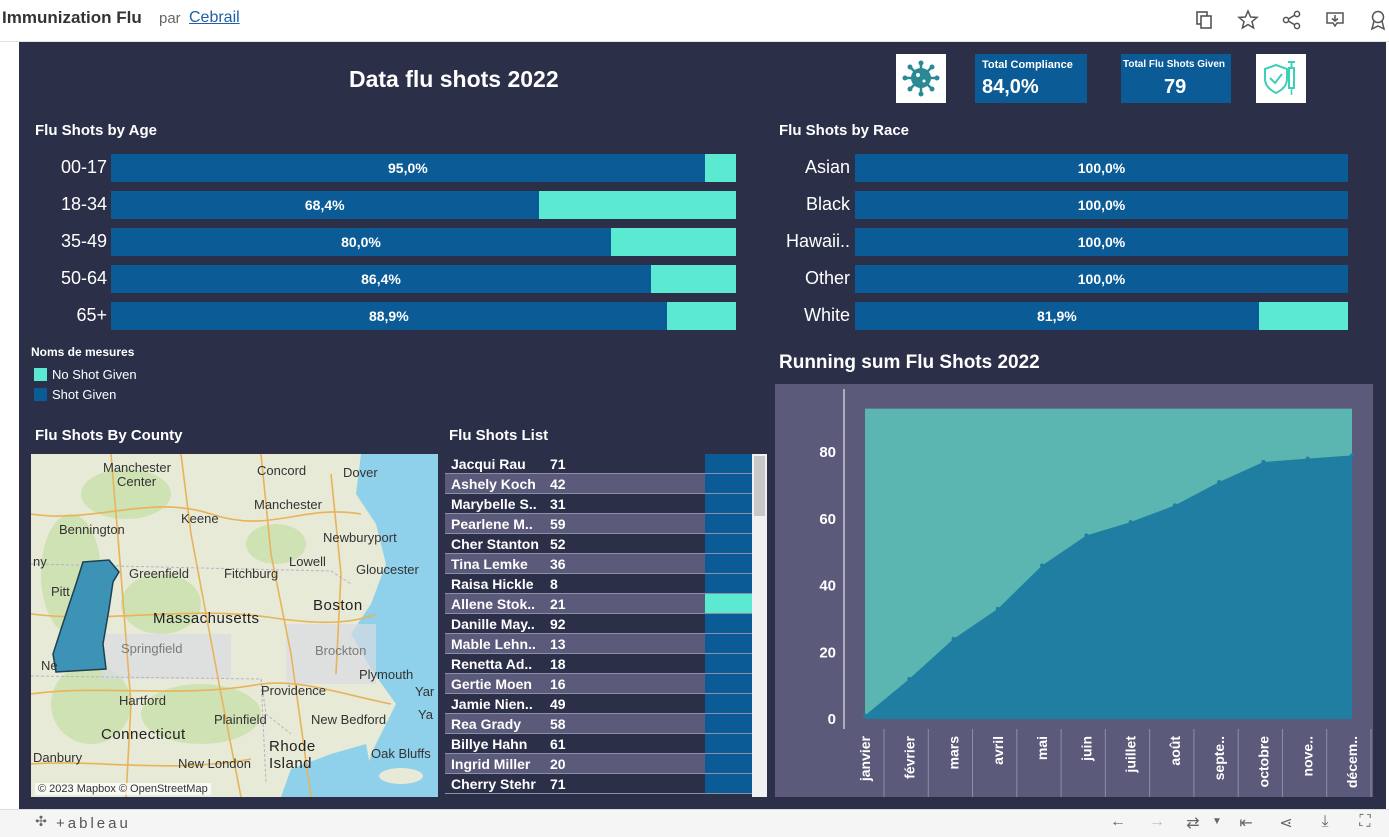 The width and height of the screenshot is (1389, 837). I want to click on age-bar-no-shot: 95,0%, so click(423, 168).